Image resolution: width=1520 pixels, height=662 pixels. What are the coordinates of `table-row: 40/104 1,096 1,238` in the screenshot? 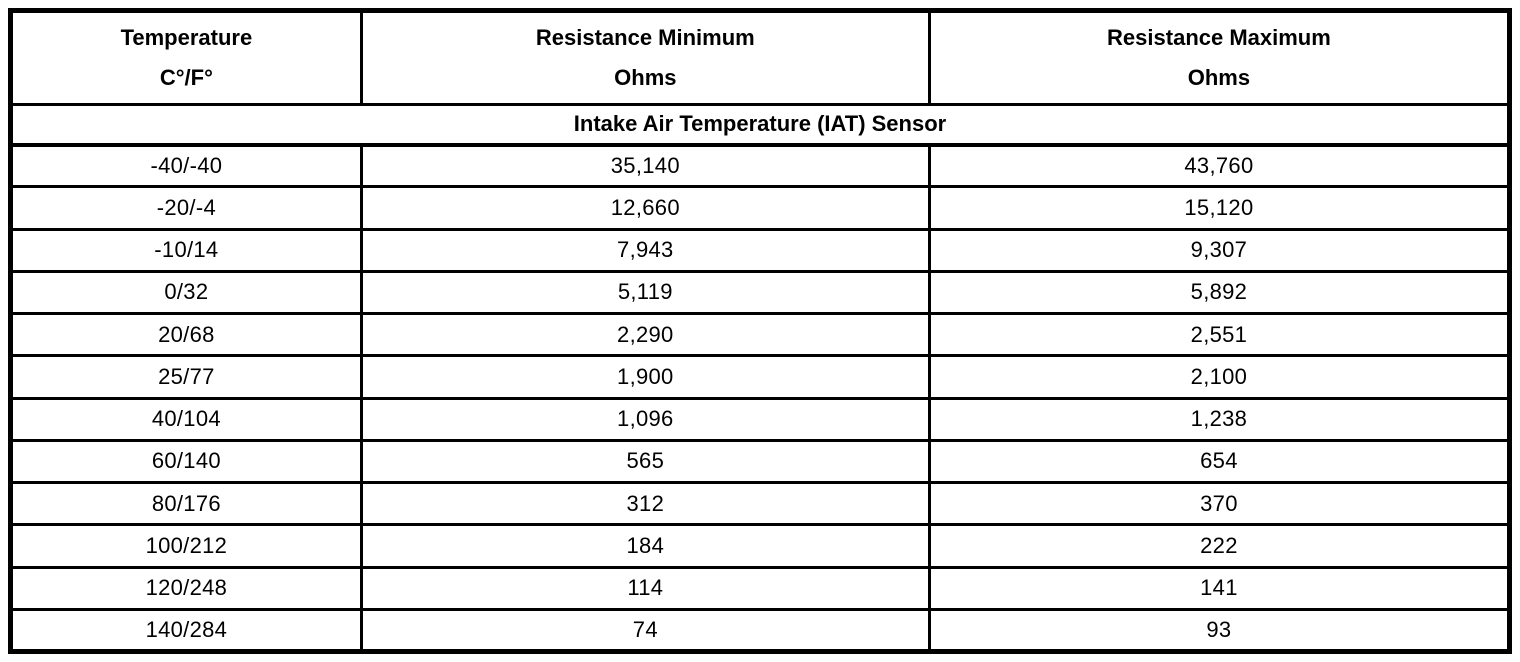 It's located at (760, 419).